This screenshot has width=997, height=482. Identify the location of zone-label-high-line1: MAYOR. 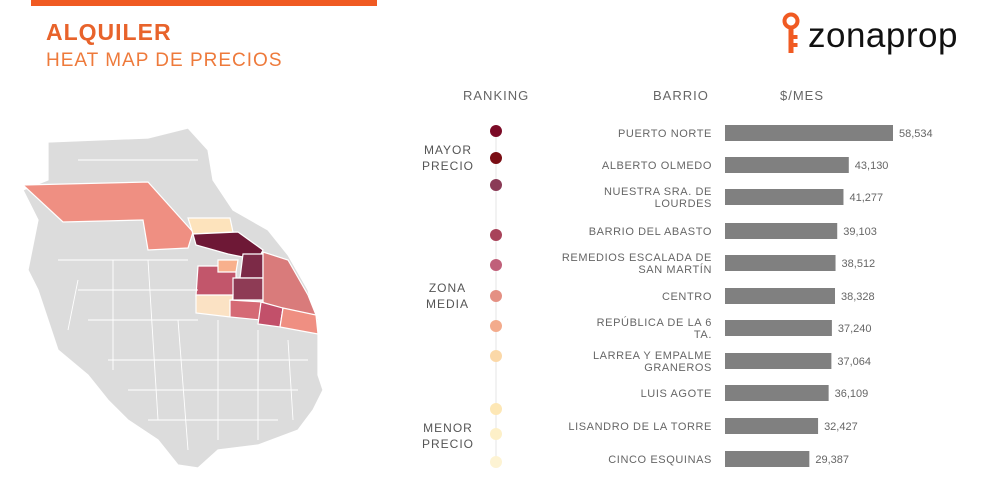
(448, 150).